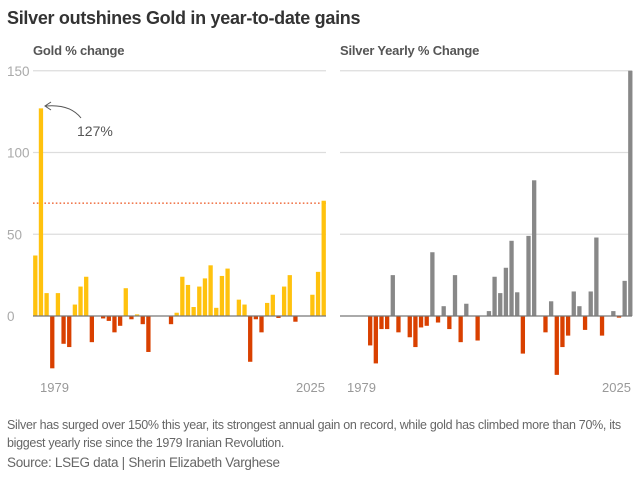 Image resolution: width=640 pixels, height=477 pixels. What do you see at coordinates (18, 71) in the screenshot?
I see `y-tick-label: 150` at bounding box center [18, 71].